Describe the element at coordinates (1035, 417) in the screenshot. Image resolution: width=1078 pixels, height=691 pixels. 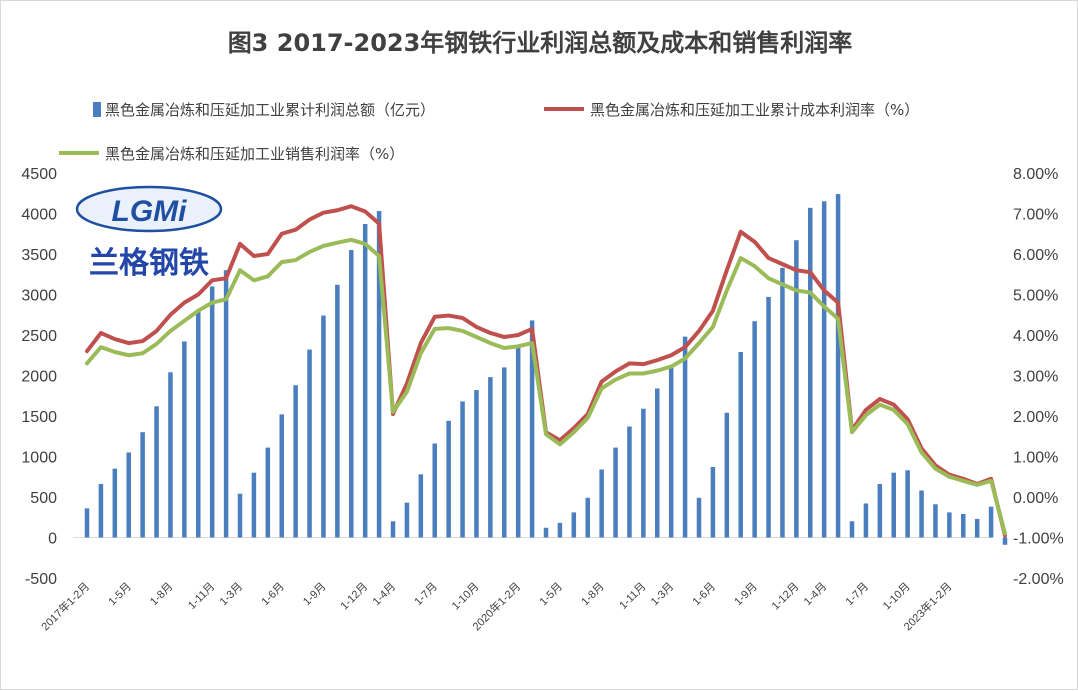
I see `y-right-tick-label: 2.00%` at that location.